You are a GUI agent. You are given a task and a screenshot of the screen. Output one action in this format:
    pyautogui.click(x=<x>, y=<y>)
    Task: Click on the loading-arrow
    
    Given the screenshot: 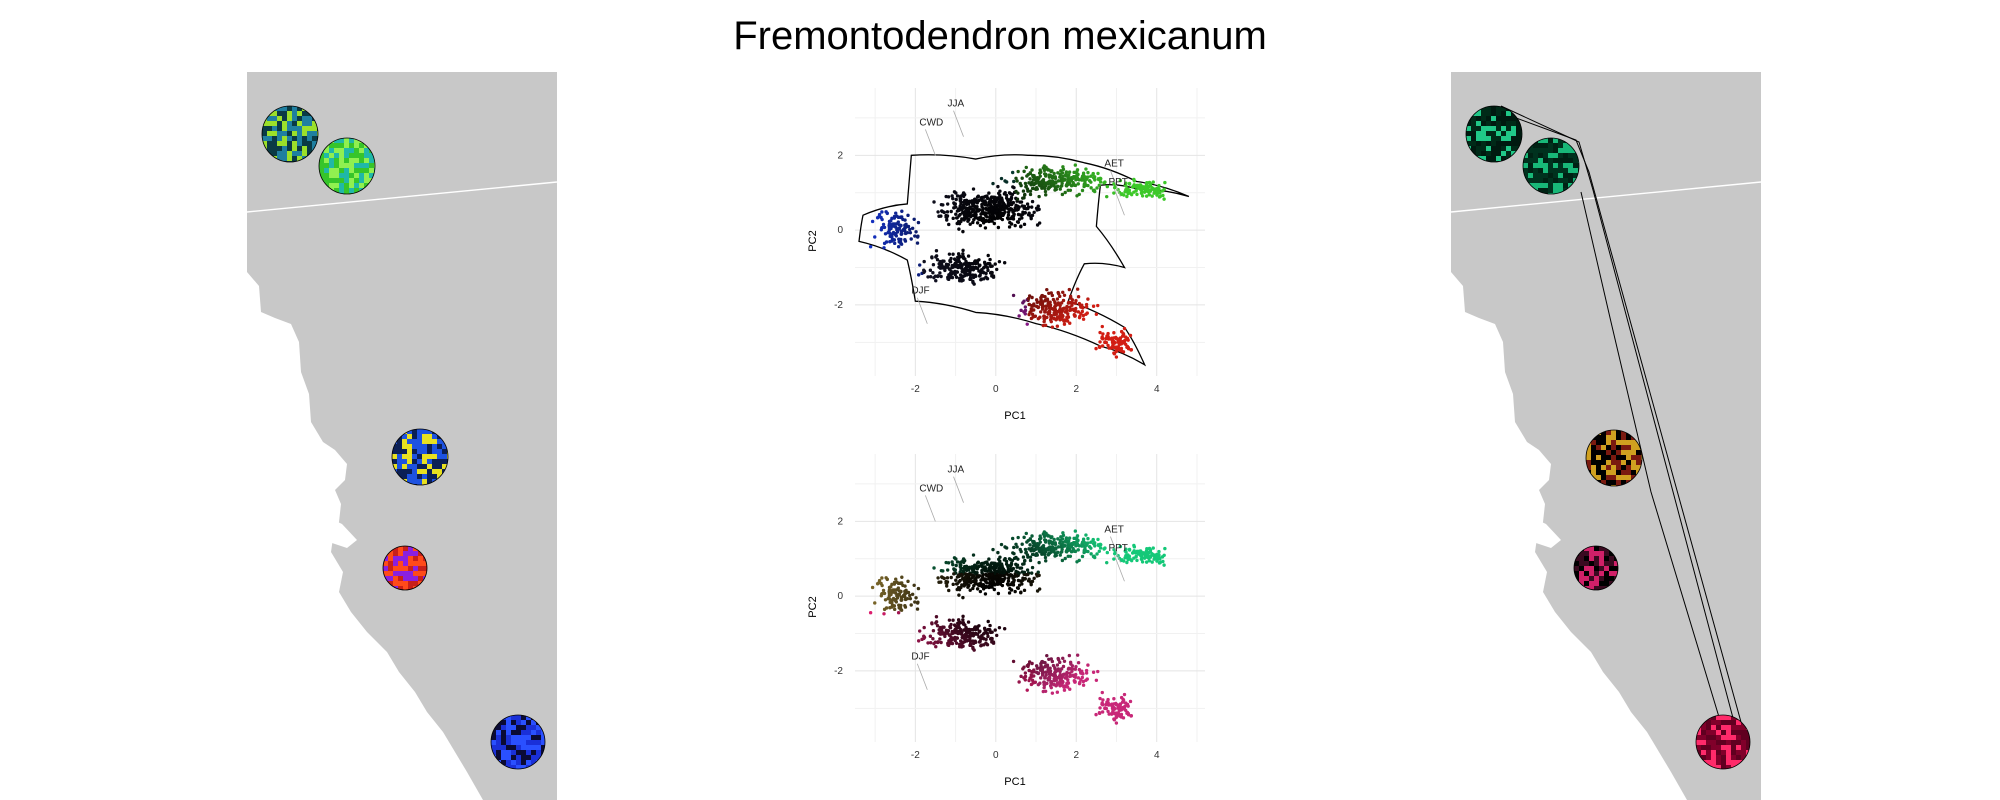 What is the action you would take?
    pyautogui.click(x=1115, y=549)
    